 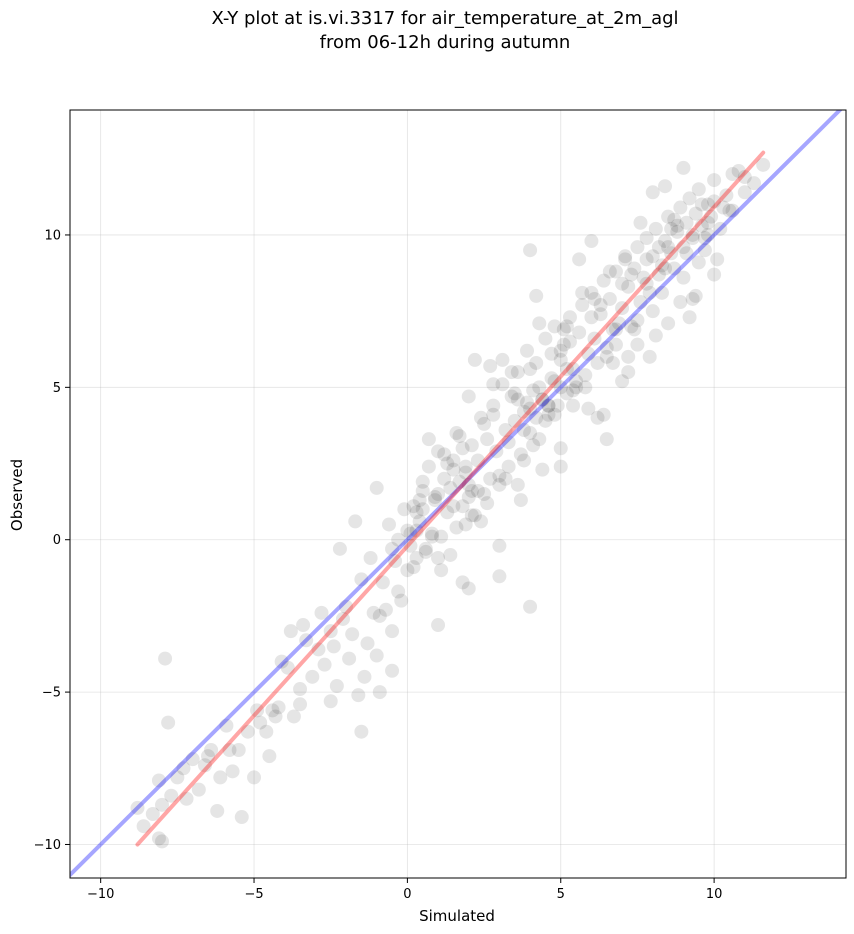 What do you see at coordinates (561, 894) in the screenshot?
I see `x-tick-label: 5` at bounding box center [561, 894].